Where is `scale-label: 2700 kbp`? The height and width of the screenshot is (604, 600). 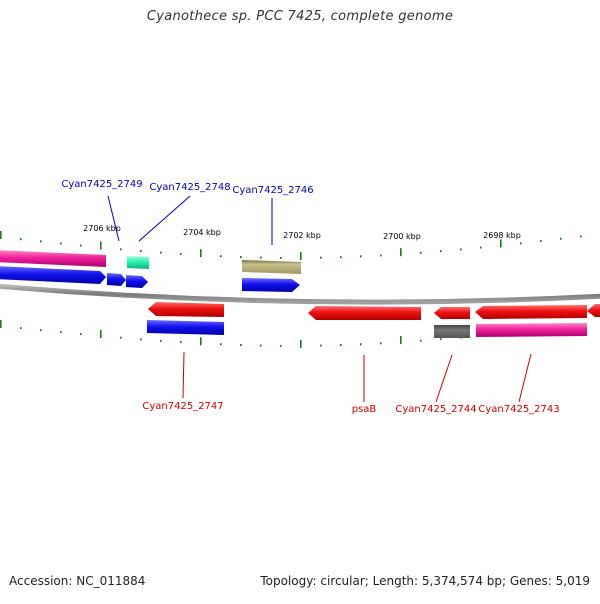
scale-label: 2700 kbp is located at coordinates (402, 236).